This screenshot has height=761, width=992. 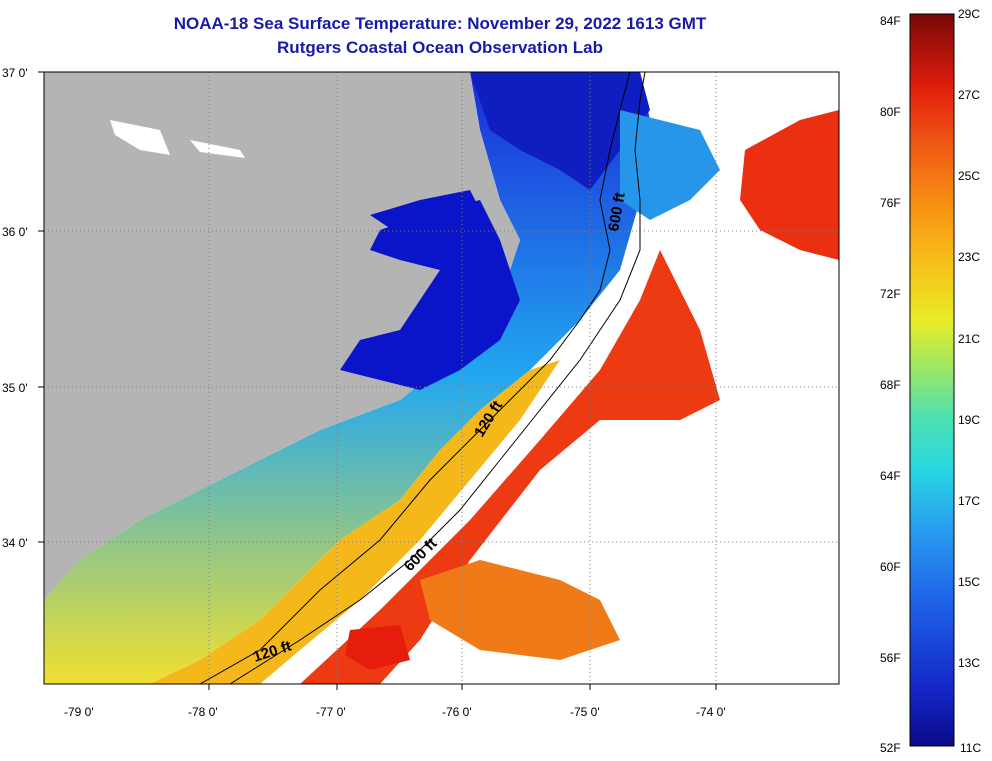 What do you see at coordinates (970, 748) in the screenshot?
I see `scale-label-c: 11C` at bounding box center [970, 748].